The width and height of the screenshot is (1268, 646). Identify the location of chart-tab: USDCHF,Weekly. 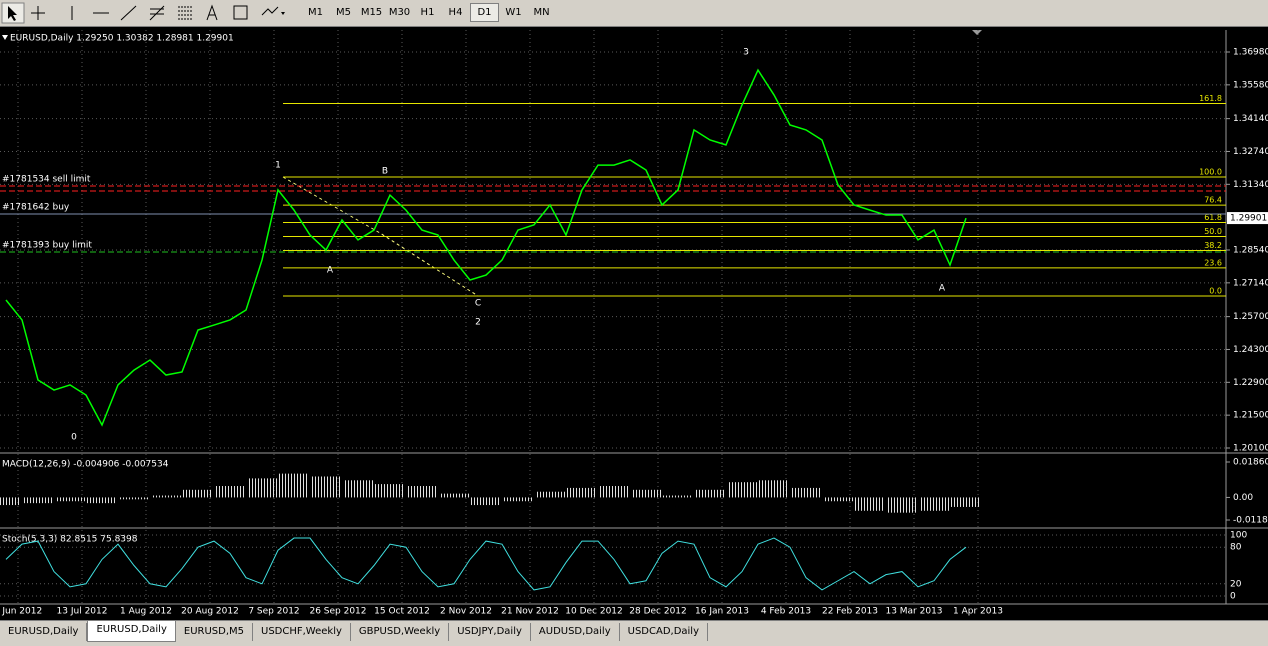
(302, 632).